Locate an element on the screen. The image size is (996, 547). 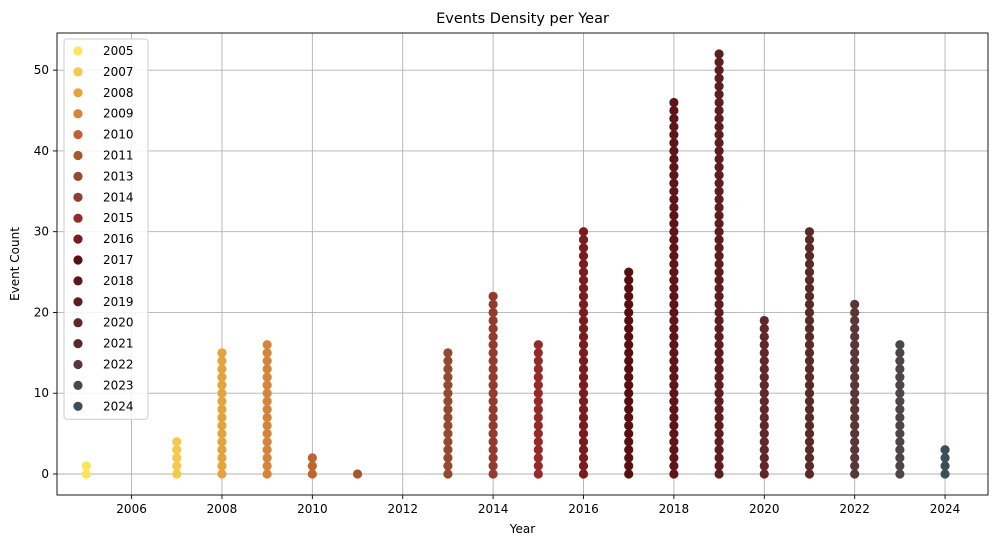
series-2017 is located at coordinates (629, 373).